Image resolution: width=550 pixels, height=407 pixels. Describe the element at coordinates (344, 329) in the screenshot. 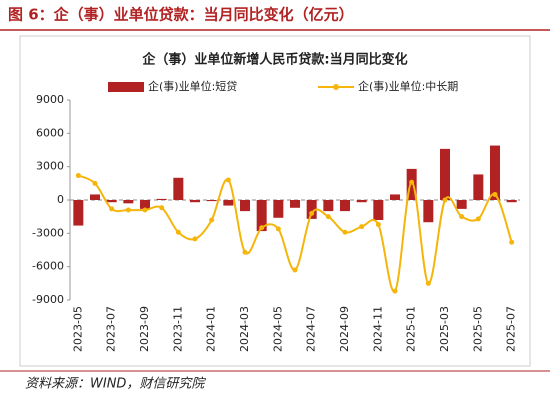

I see `x-tick-label: 2024-09` at that location.